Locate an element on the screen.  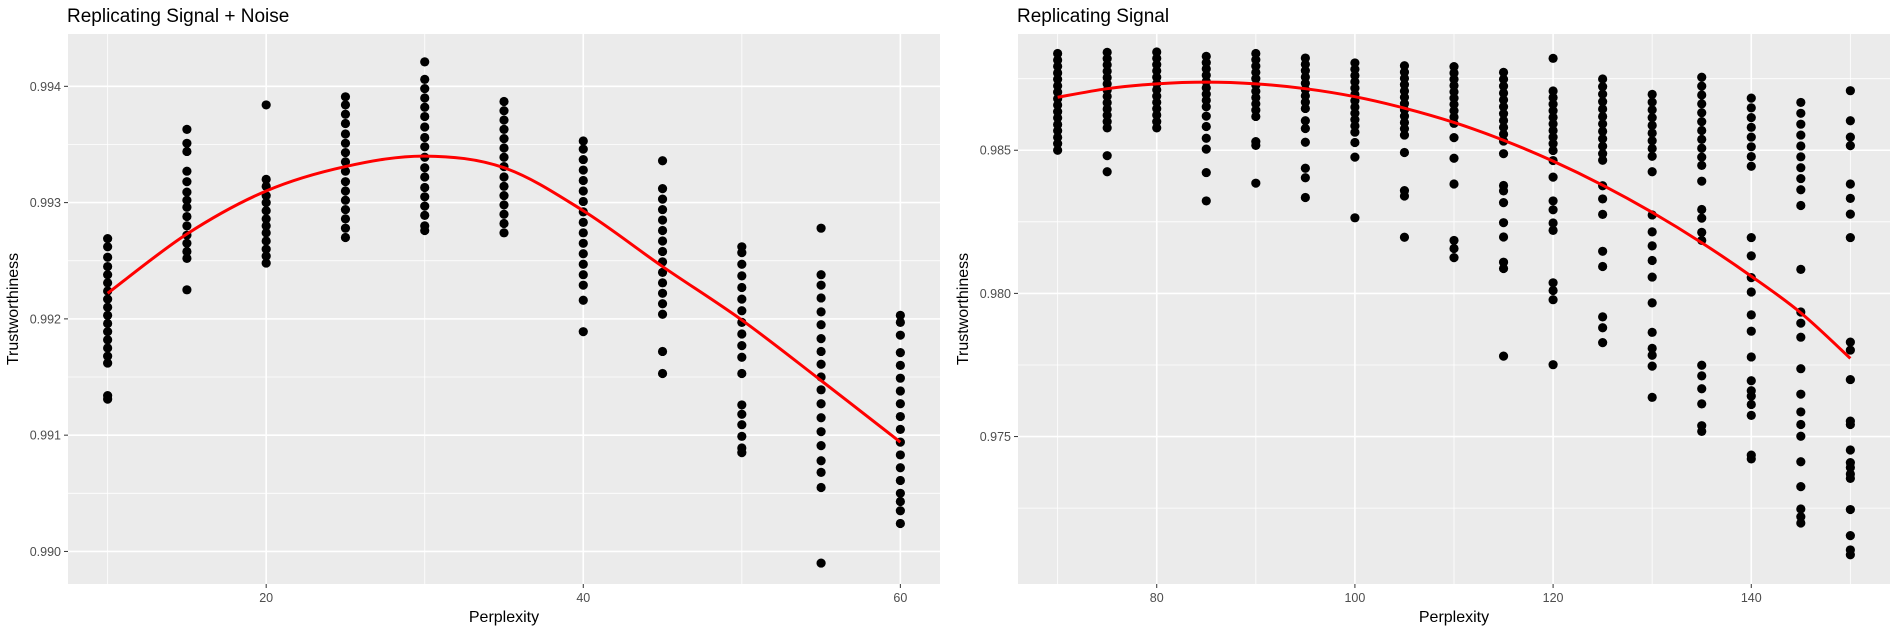
x-tick-label: 140 is located at coordinates (1751, 598).